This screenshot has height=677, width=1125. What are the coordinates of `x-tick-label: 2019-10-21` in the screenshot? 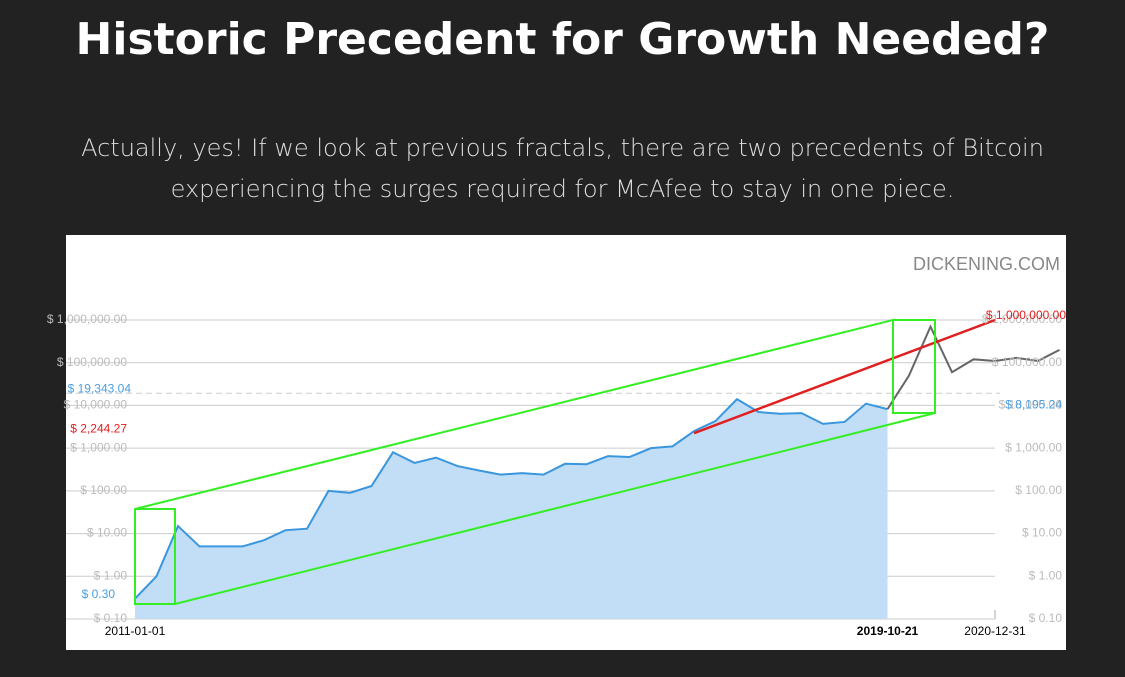 It's located at (888, 631).